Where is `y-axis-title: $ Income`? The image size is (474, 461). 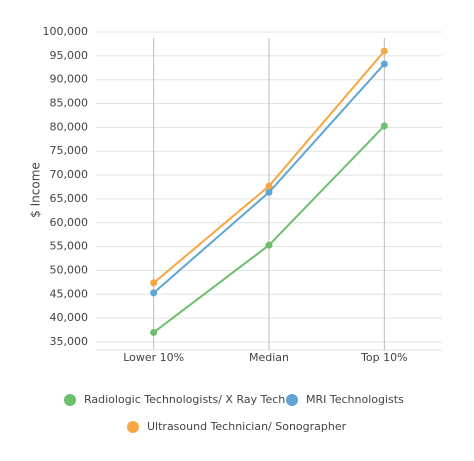
y-axis-title: $ Income is located at coordinates (36, 190).